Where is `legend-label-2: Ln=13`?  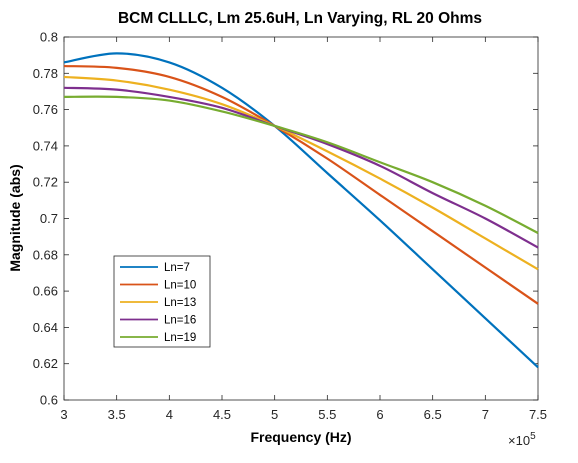 legend-label-2: Ln=13 is located at coordinates (180, 303).